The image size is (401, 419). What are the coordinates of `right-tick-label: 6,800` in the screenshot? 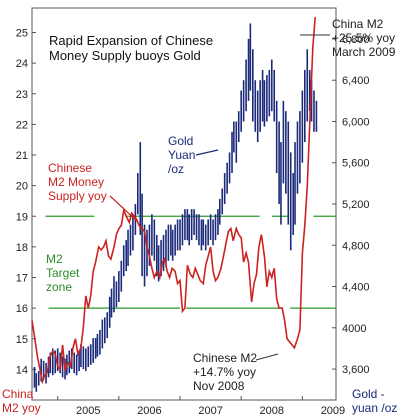 It's located at (356, 40).